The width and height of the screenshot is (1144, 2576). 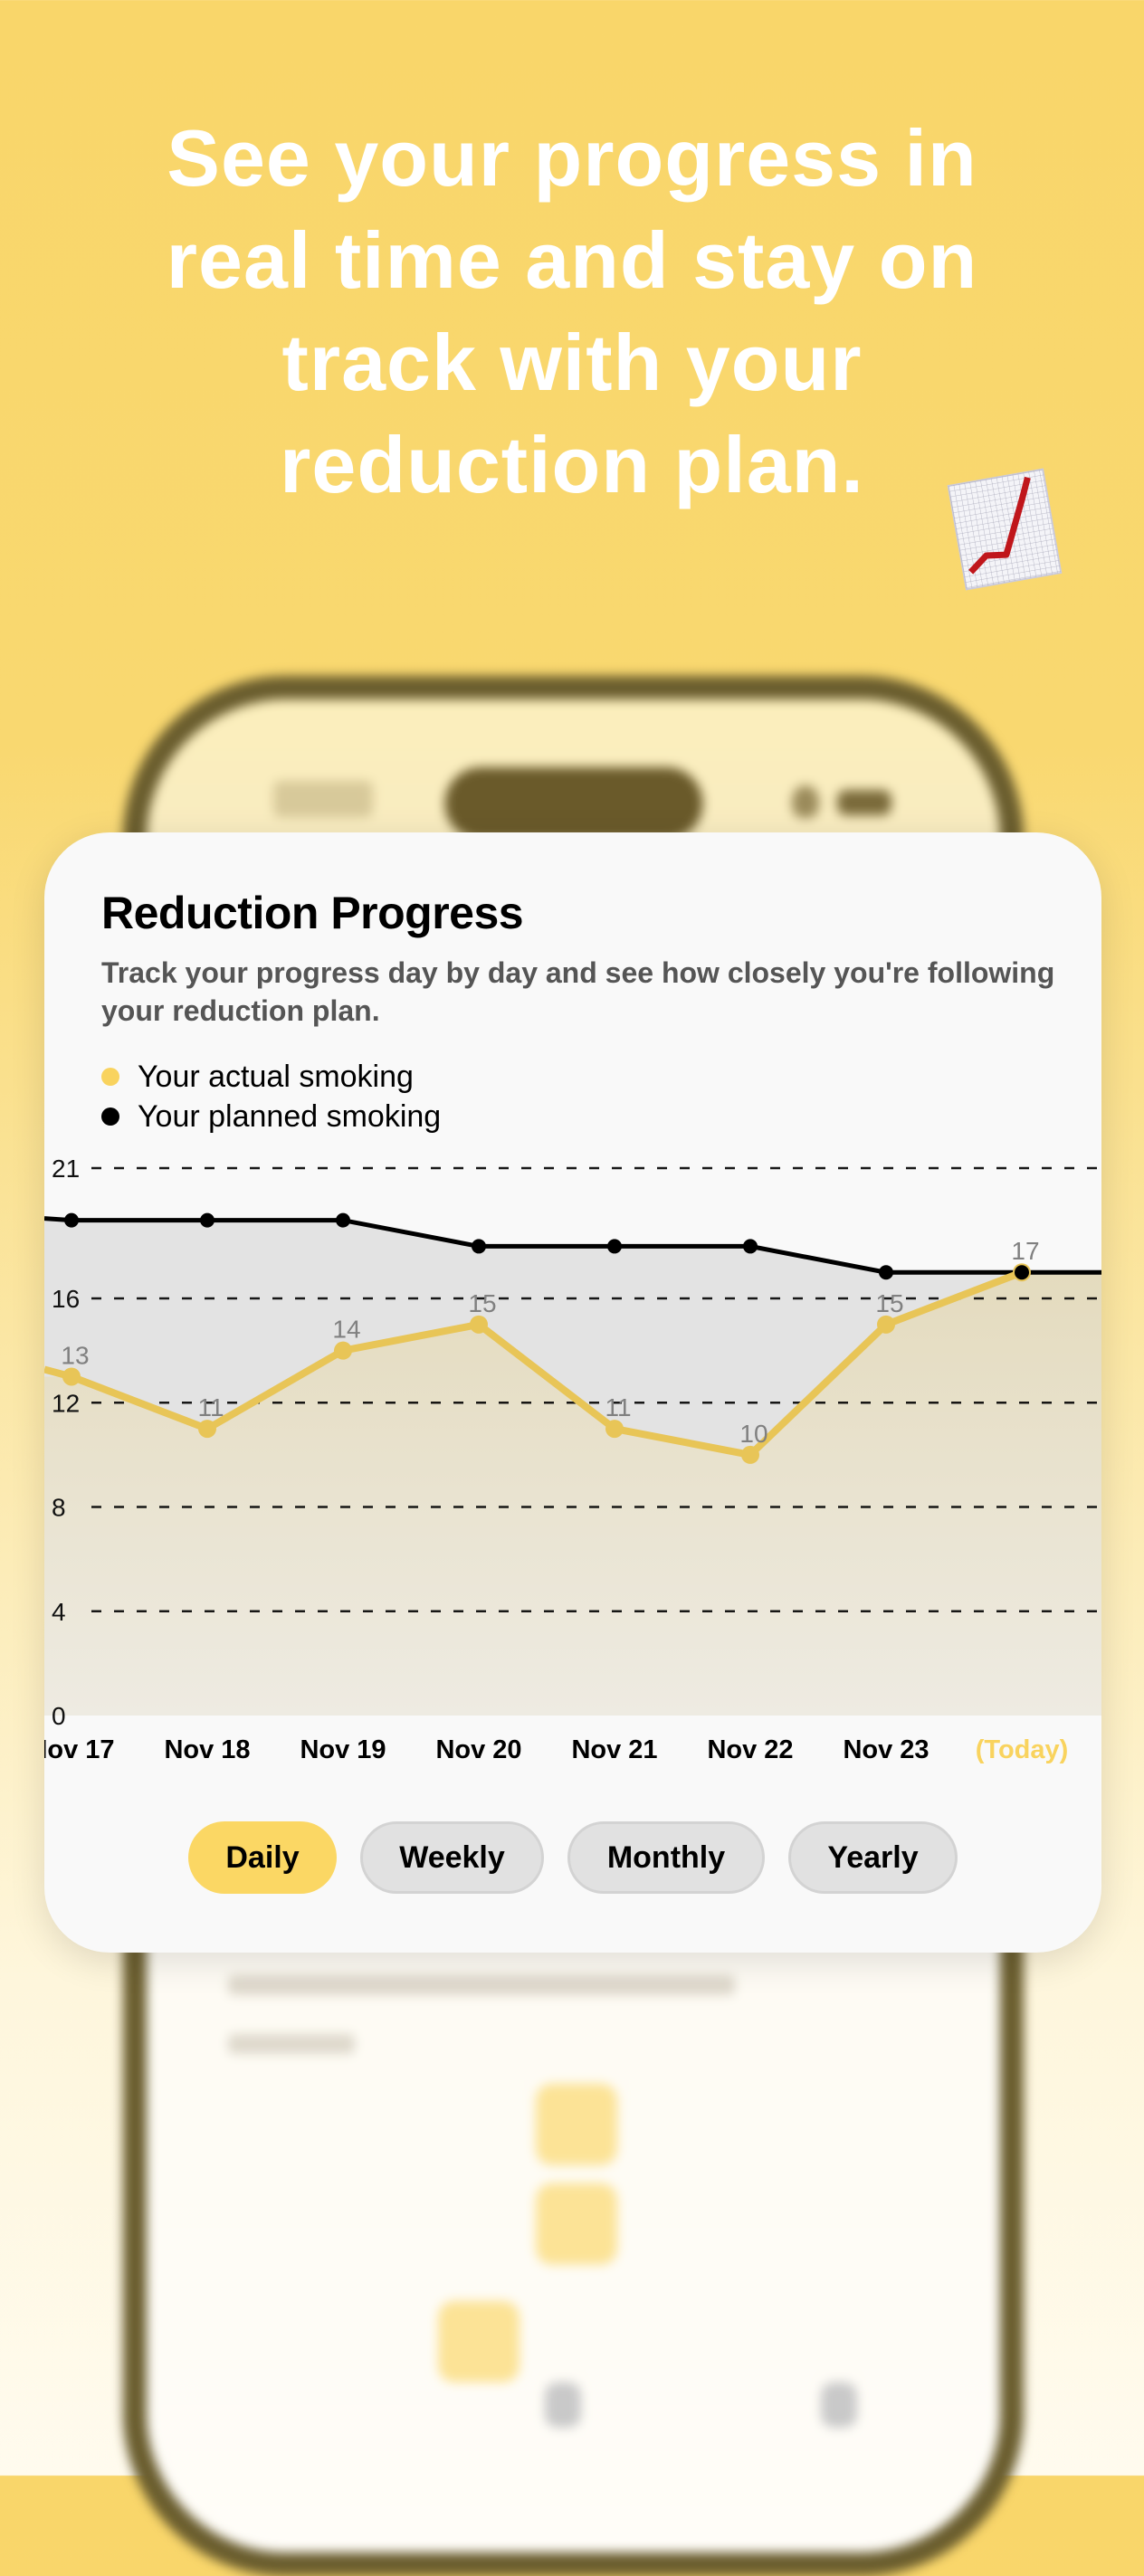 What do you see at coordinates (666, 1858) in the screenshot?
I see `tab-monthly: Monthly` at bounding box center [666, 1858].